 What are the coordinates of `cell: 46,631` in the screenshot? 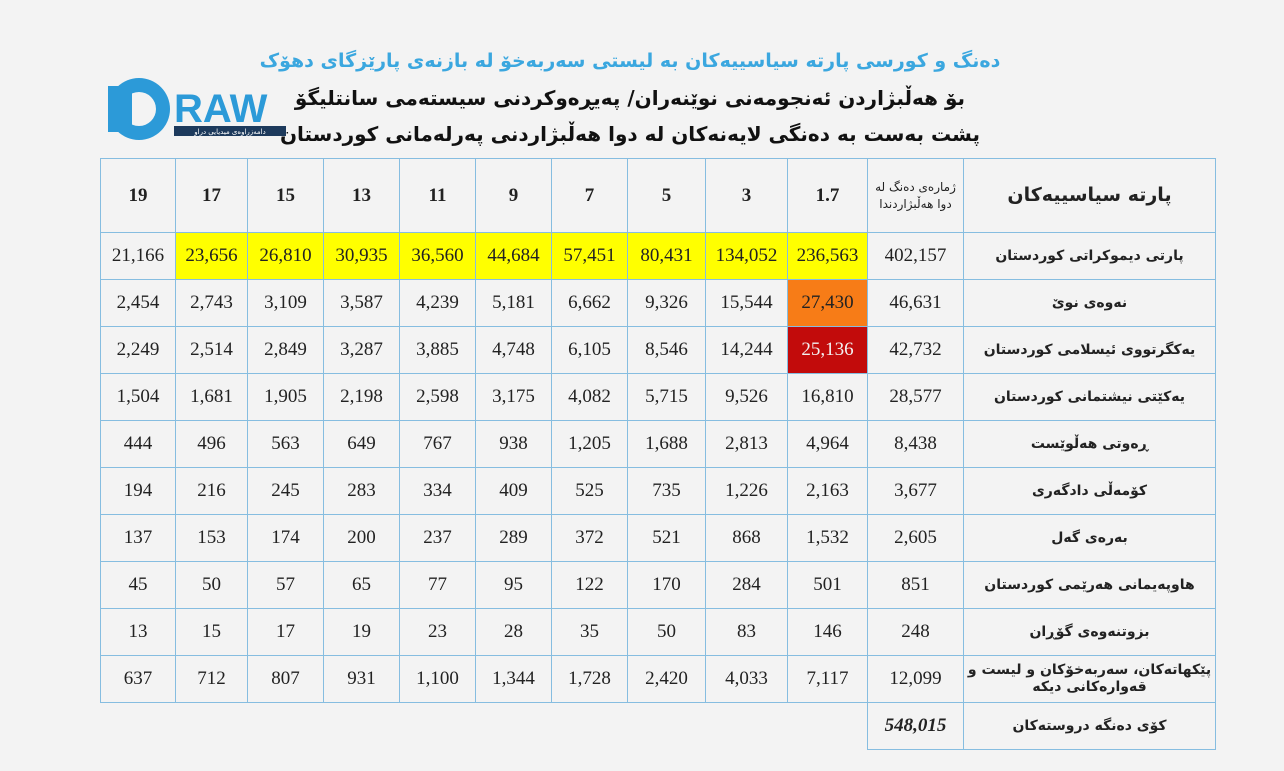 It's located at (915, 303).